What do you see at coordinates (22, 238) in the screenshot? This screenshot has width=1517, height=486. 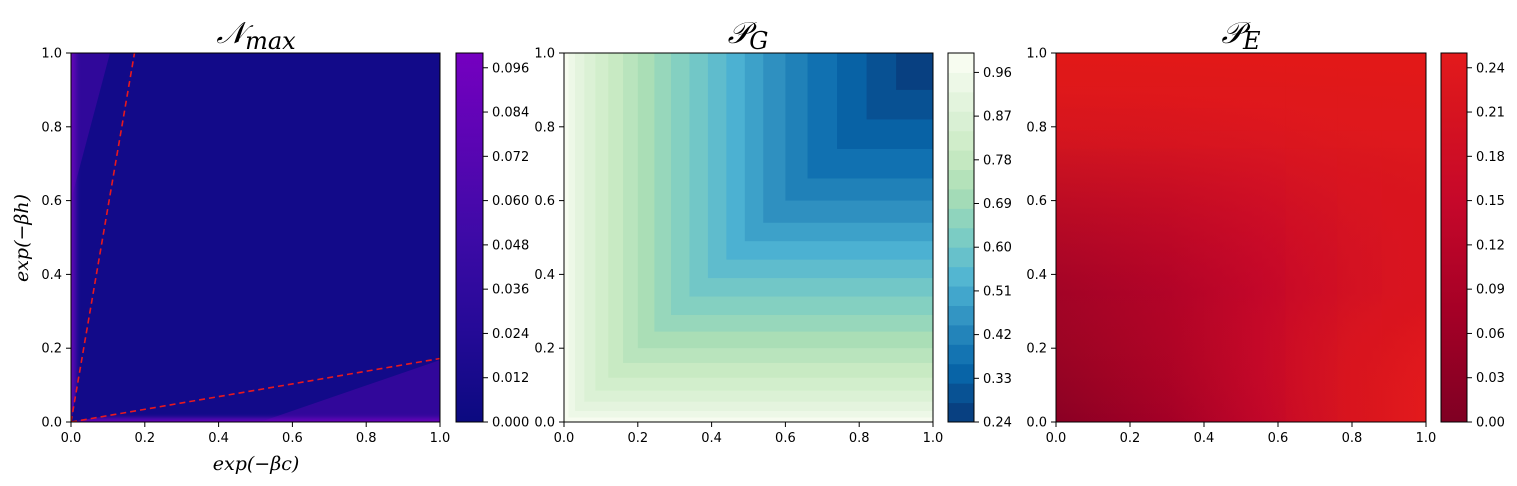 I see `panel-1-y-axis-label: exp(−βh)` at bounding box center [22, 238].